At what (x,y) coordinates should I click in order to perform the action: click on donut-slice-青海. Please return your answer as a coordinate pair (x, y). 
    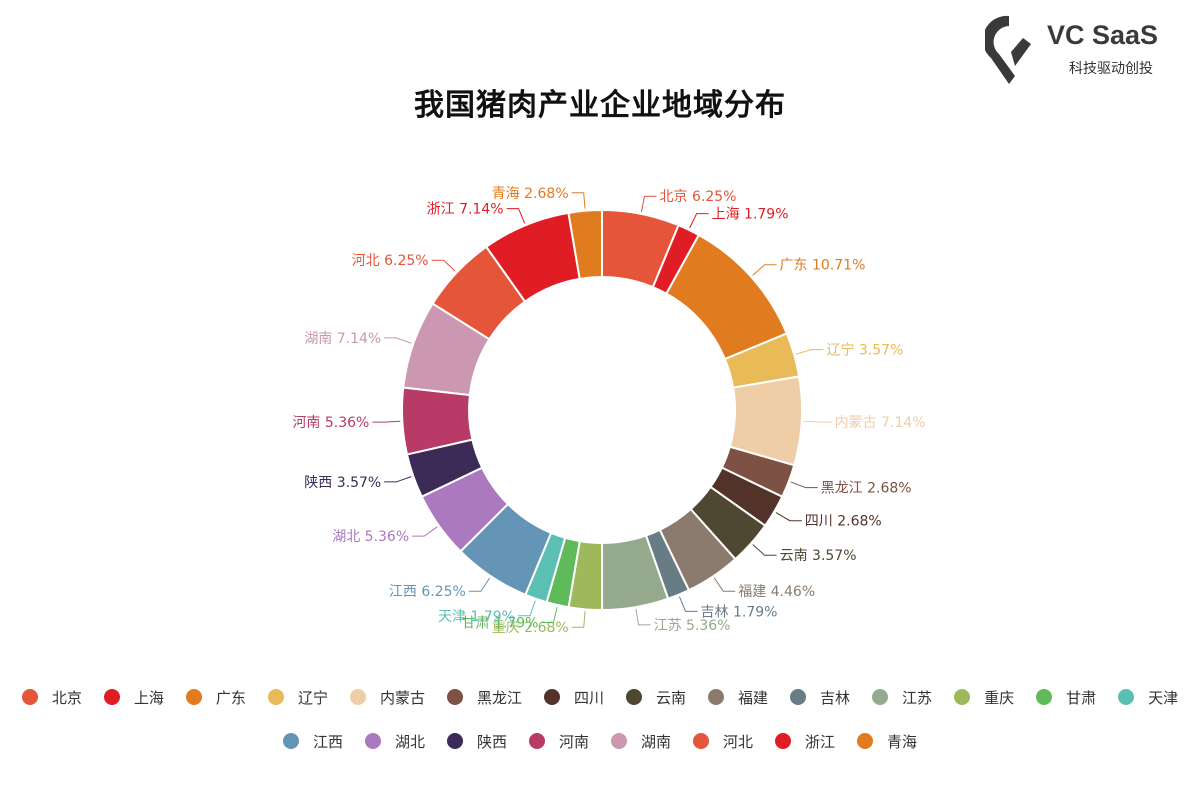
    Looking at the image, I should click on (585, 244).